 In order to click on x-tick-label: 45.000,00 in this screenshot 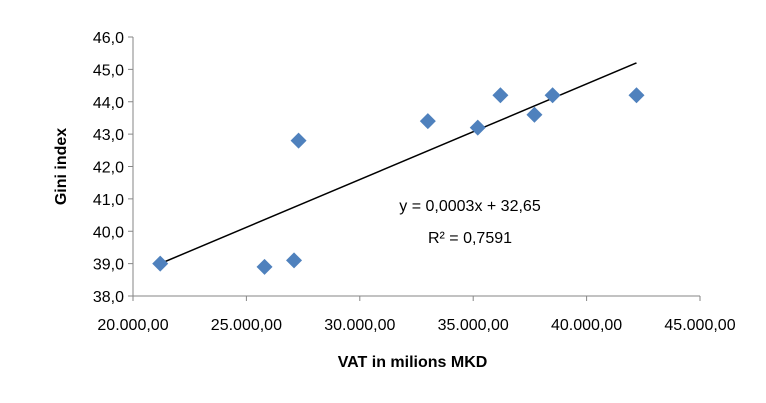, I will do `click(699, 325)`.